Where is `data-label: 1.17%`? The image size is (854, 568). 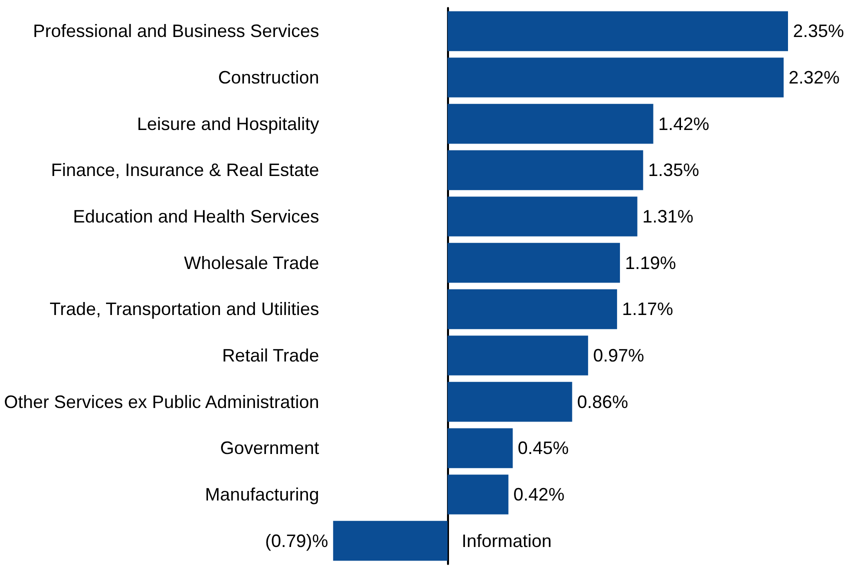 data-label: 1.17% is located at coordinates (648, 309).